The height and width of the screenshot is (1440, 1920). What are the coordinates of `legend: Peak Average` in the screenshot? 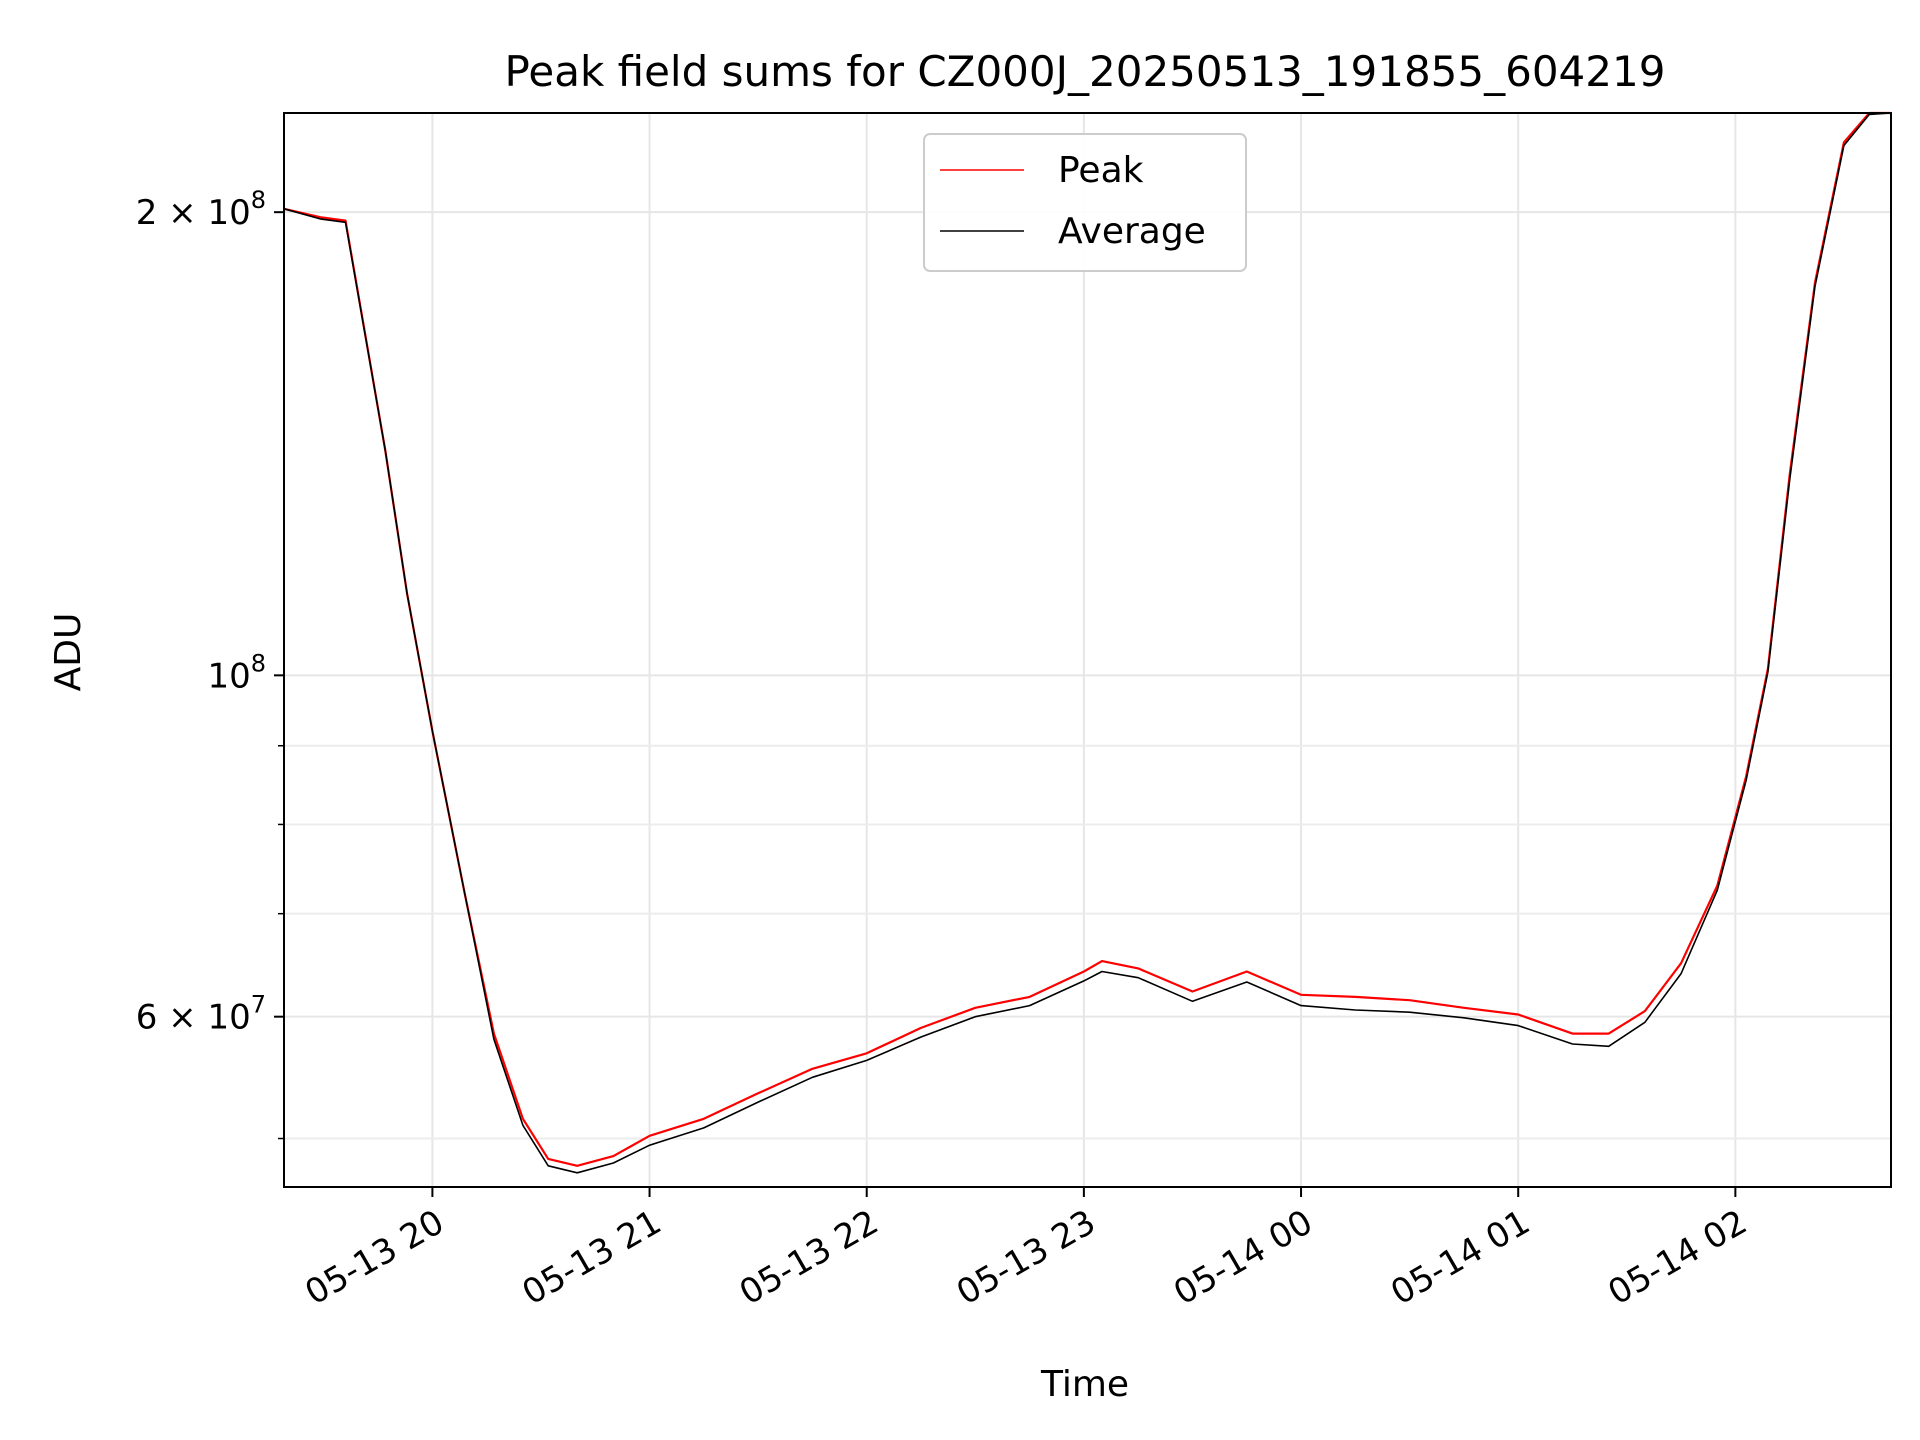 It's located at (1085, 202).